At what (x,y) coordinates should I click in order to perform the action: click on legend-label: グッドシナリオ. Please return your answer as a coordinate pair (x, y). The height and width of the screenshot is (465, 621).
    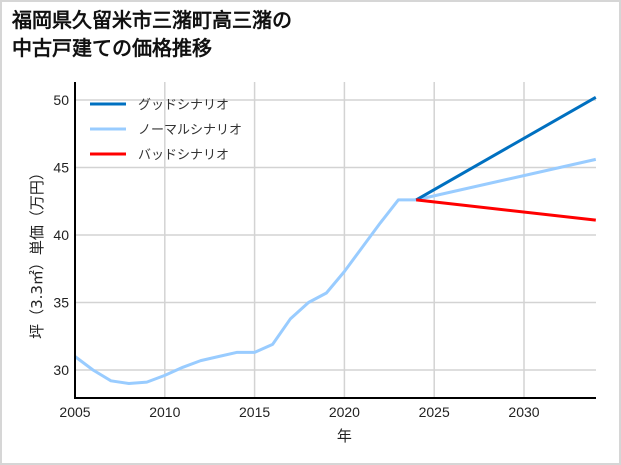
    Looking at the image, I should click on (183, 105).